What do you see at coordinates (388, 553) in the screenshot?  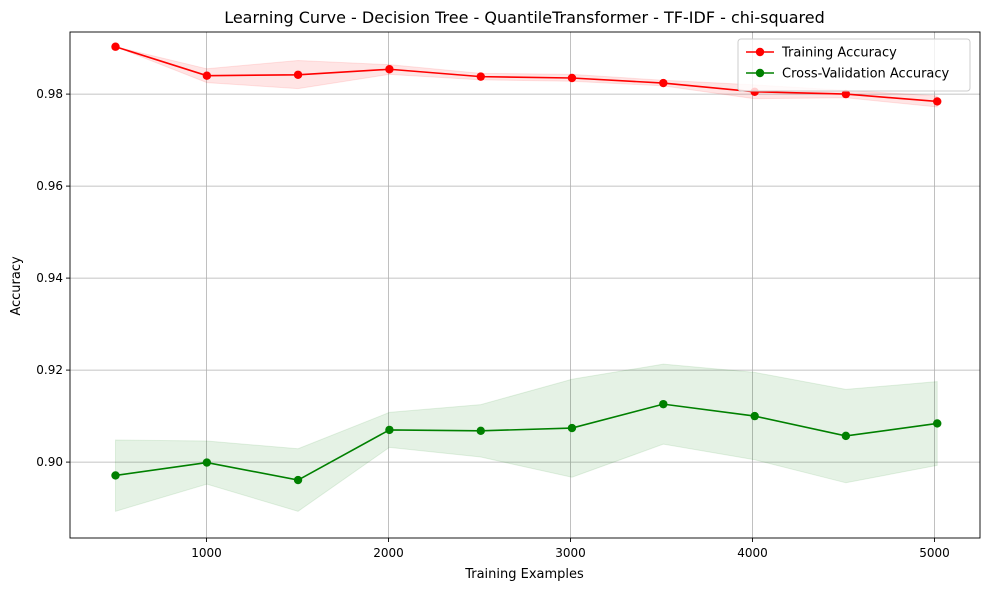 I see `x-tick-label: 2000` at bounding box center [388, 553].